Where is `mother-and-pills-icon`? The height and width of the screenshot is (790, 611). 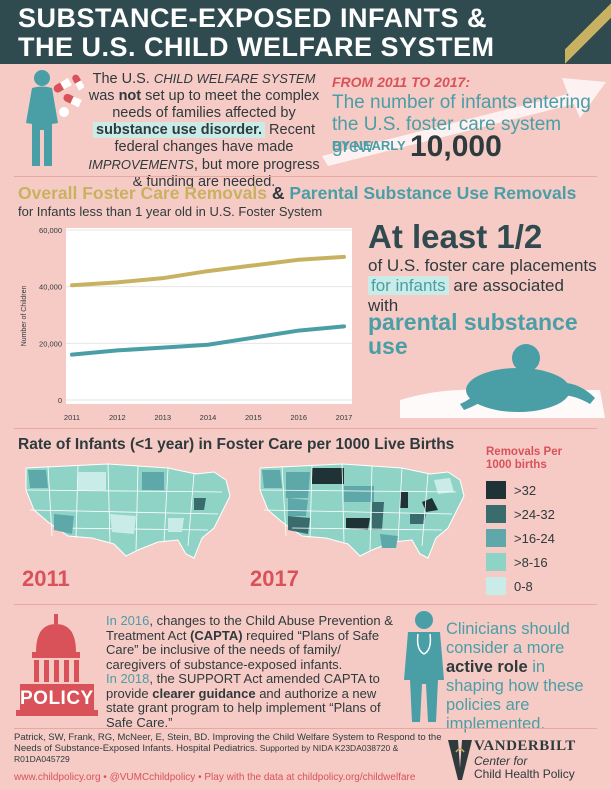 mother-and-pills-icon is located at coordinates (55, 118).